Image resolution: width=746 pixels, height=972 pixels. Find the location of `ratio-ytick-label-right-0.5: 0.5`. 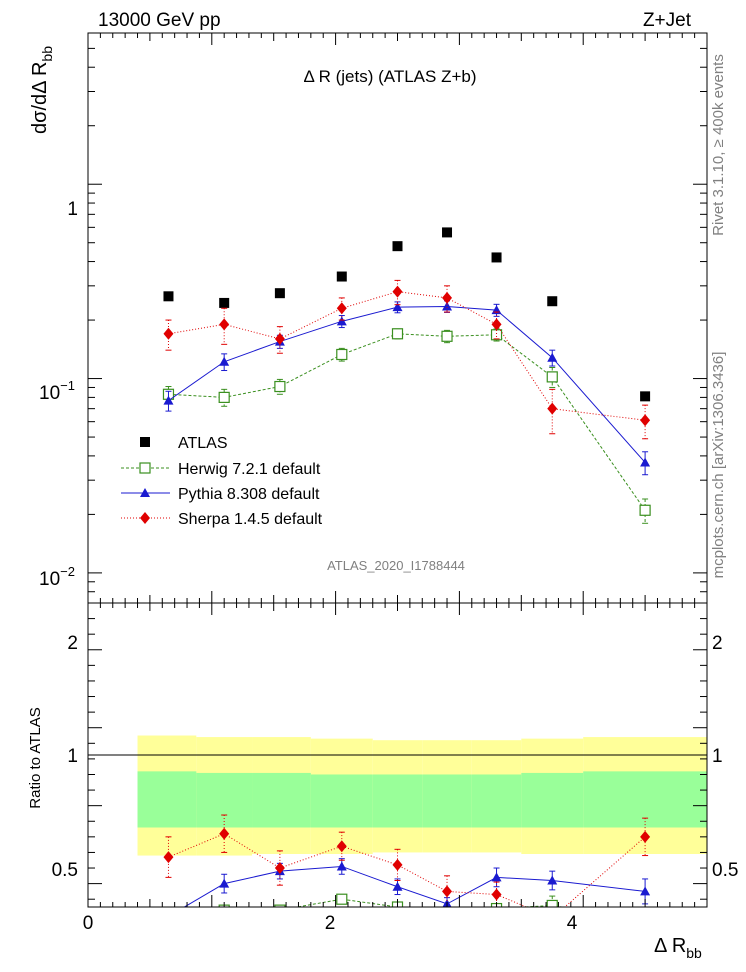

ratio-ytick-label-right-0.5: 0.5 is located at coordinates (725, 870).